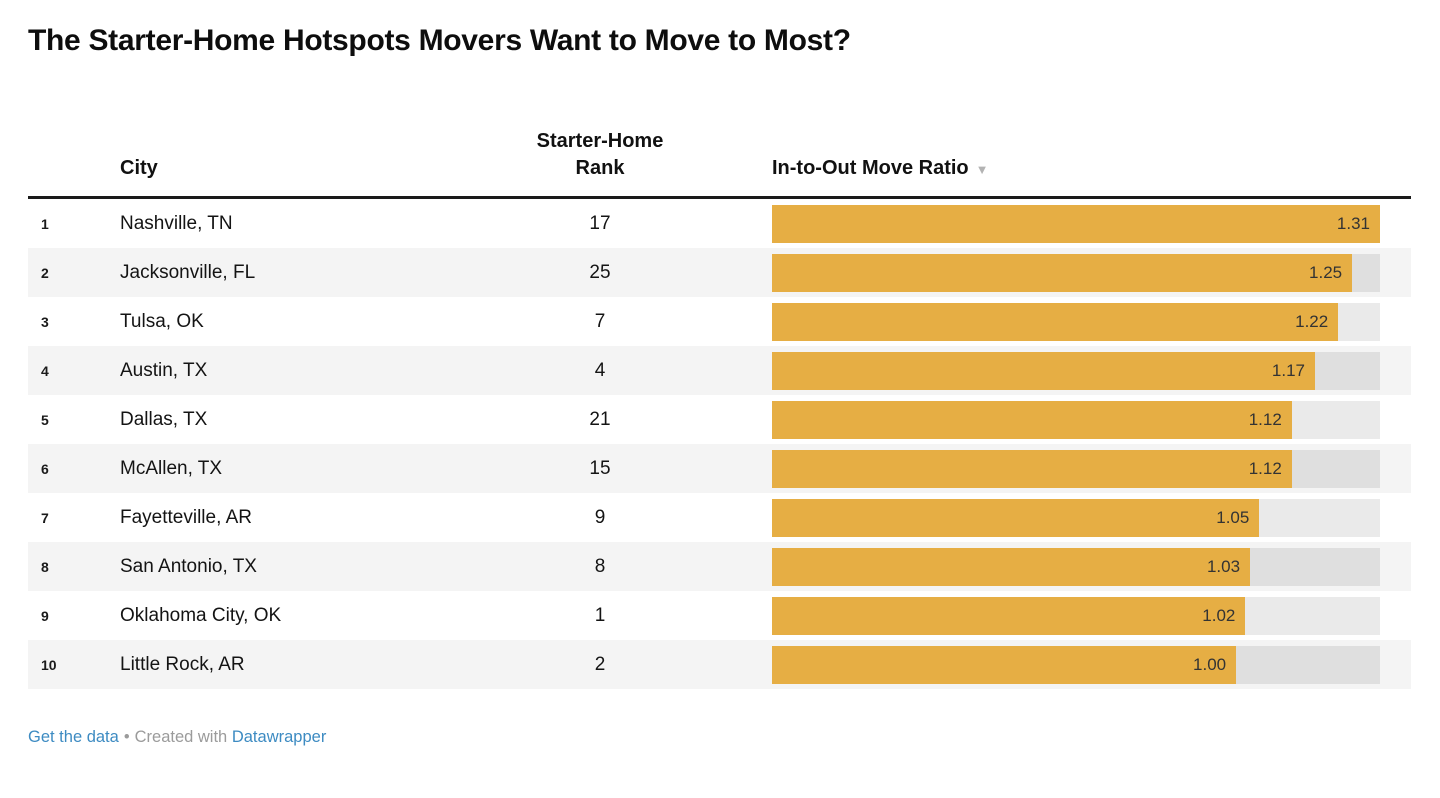  What do you see at coordinates (719, 197) in the screenshot?
I see `header-divider` at bounding box center [719, 197].